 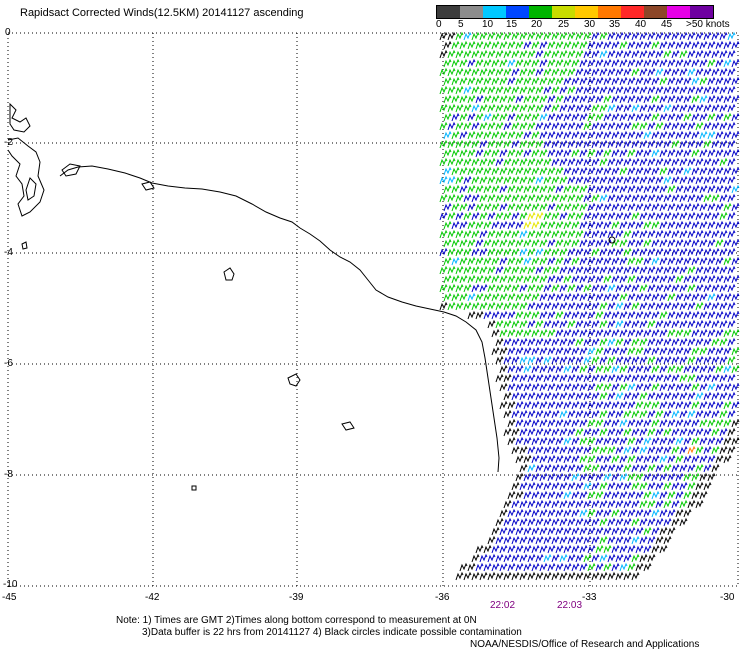 What do you see at coordinates (708, 24) in the screenshot?
I see `legend-label: >50 knots` at bounding box center [708, 24].